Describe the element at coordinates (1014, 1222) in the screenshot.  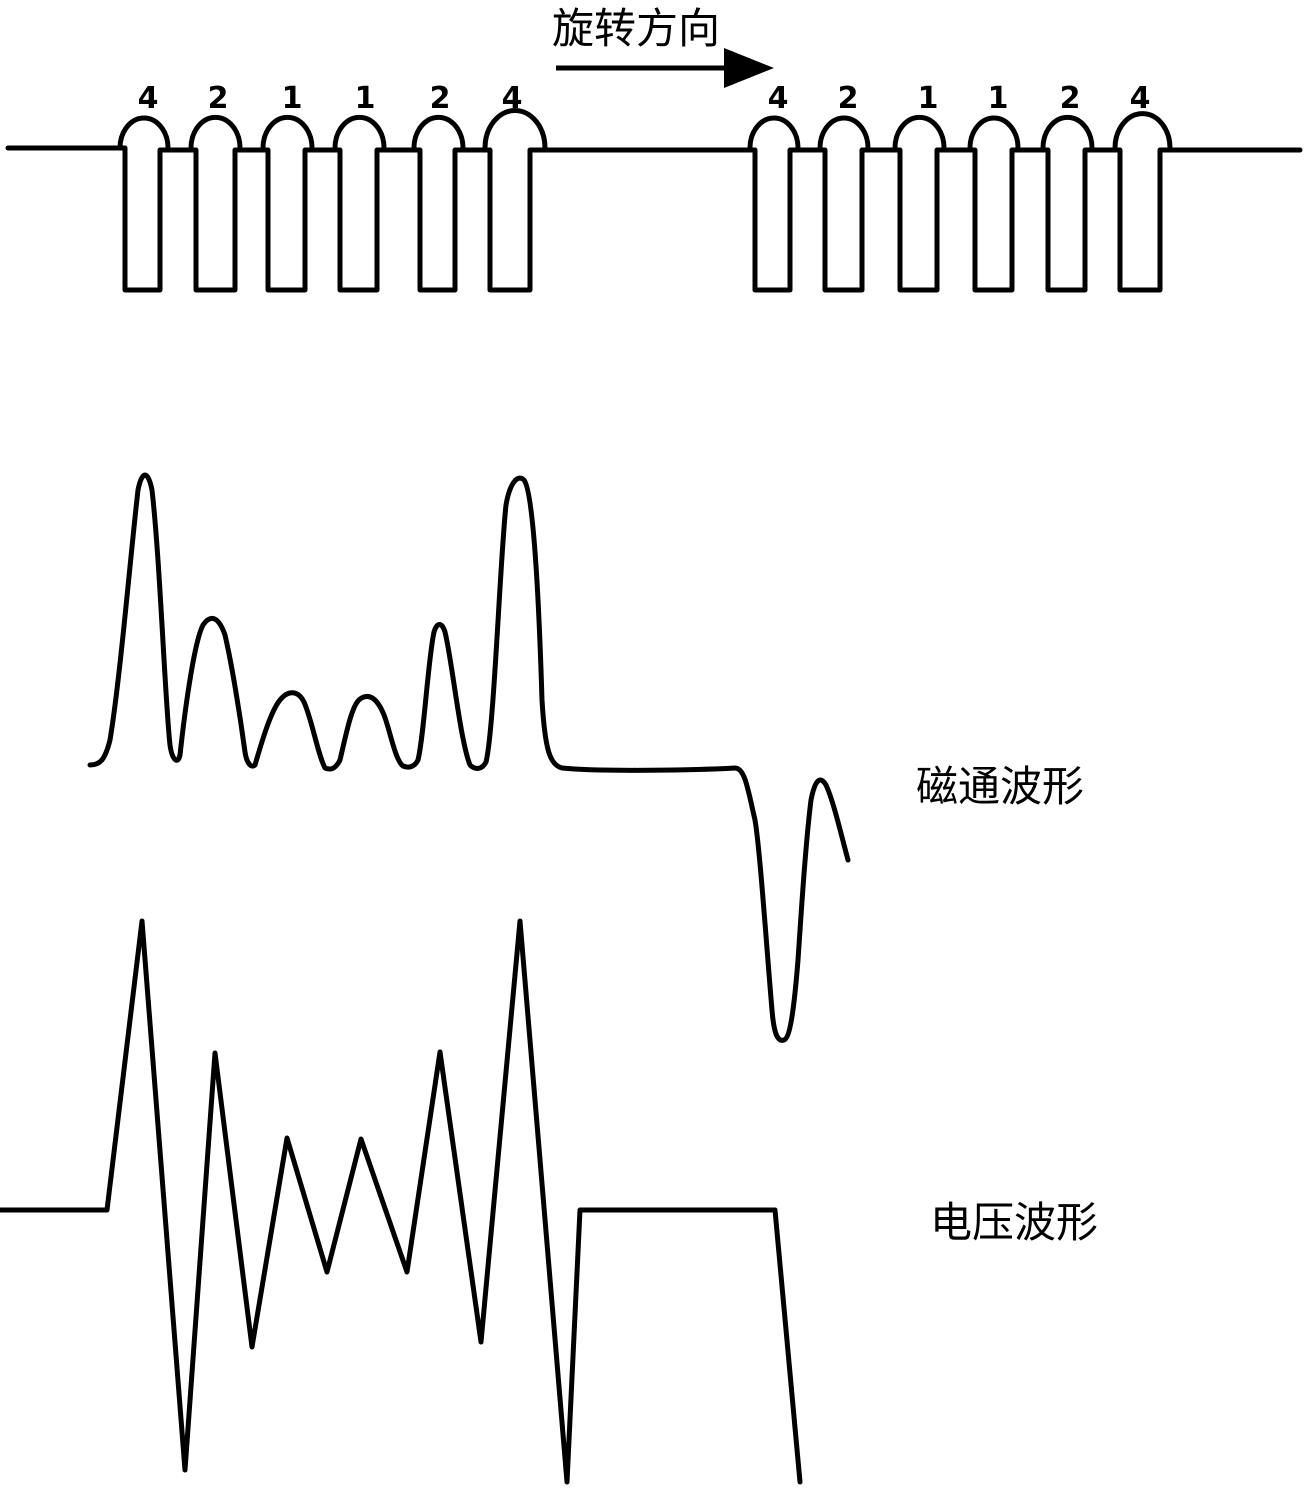
I see `voltage-waveform-label: 电压波形` at that location.